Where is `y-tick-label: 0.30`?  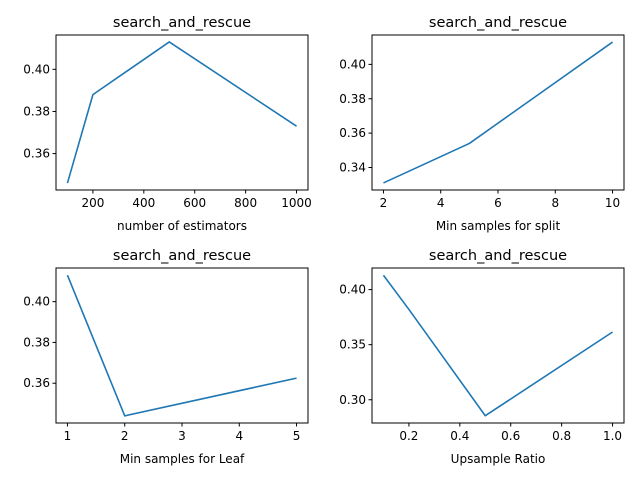
y-tick-label: 0.30 is located at coordinates (352, 400).